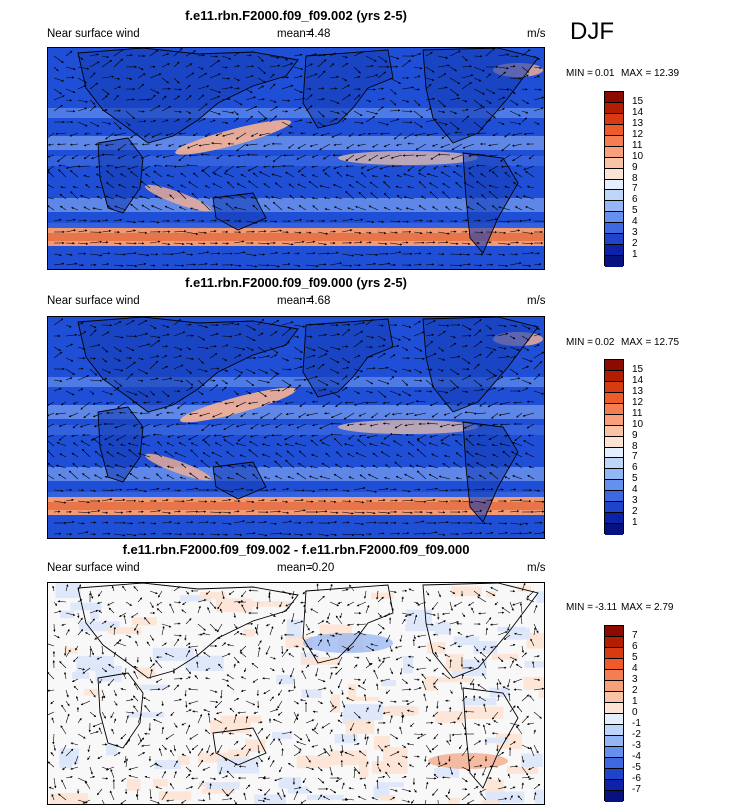  I want to click on colorbar-tick-label: 2, so click(635, 512).